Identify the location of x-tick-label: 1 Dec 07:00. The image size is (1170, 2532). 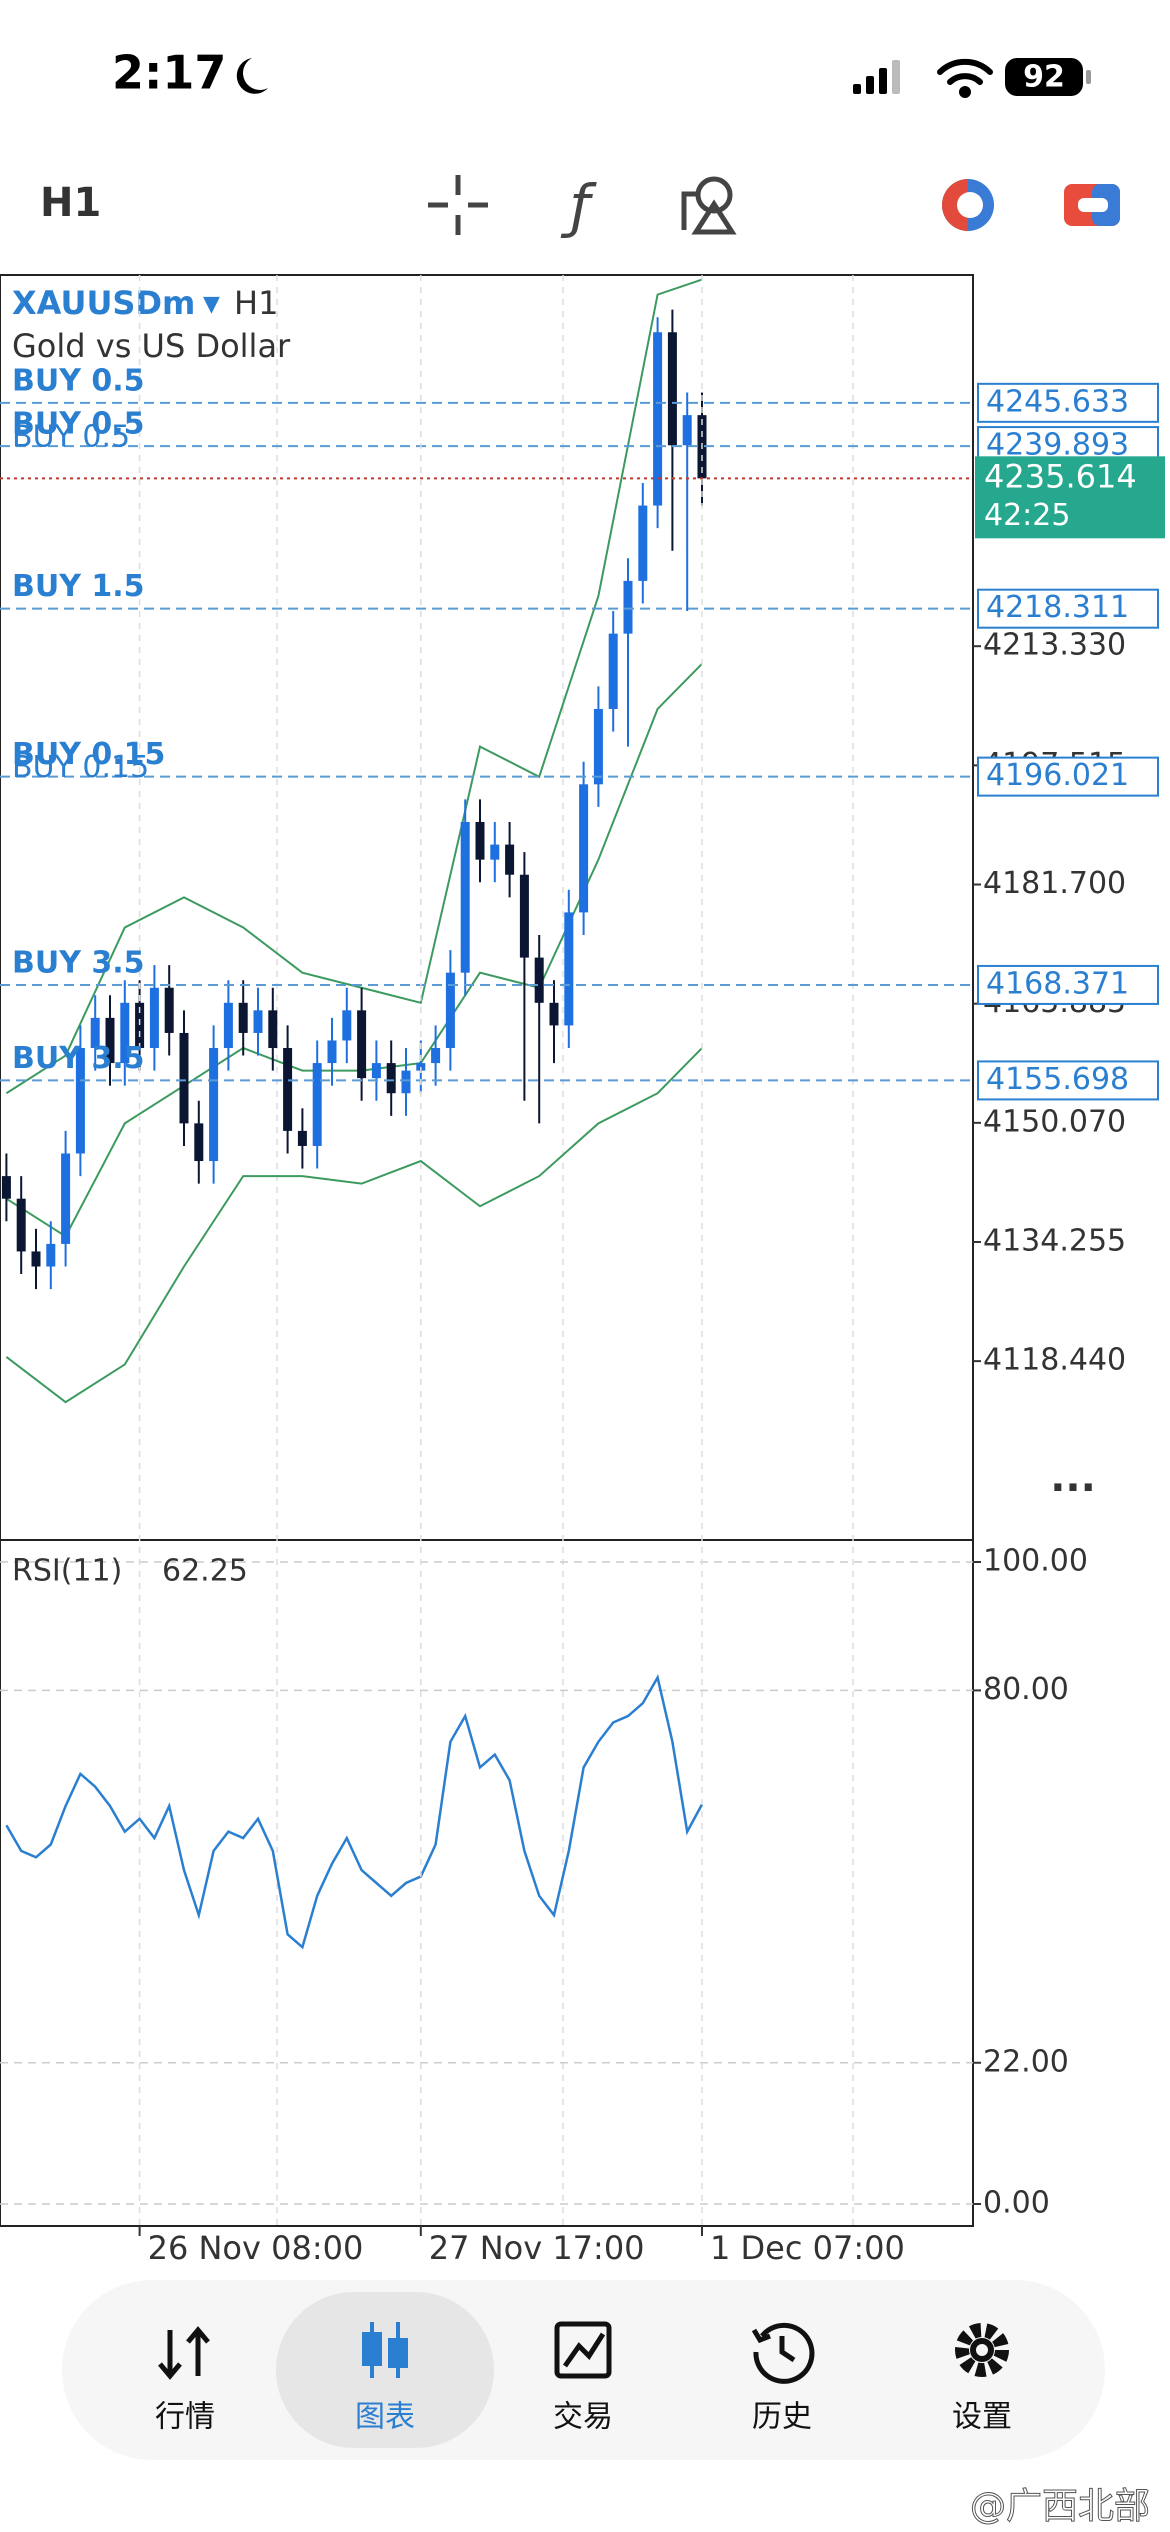
(807, 2248).